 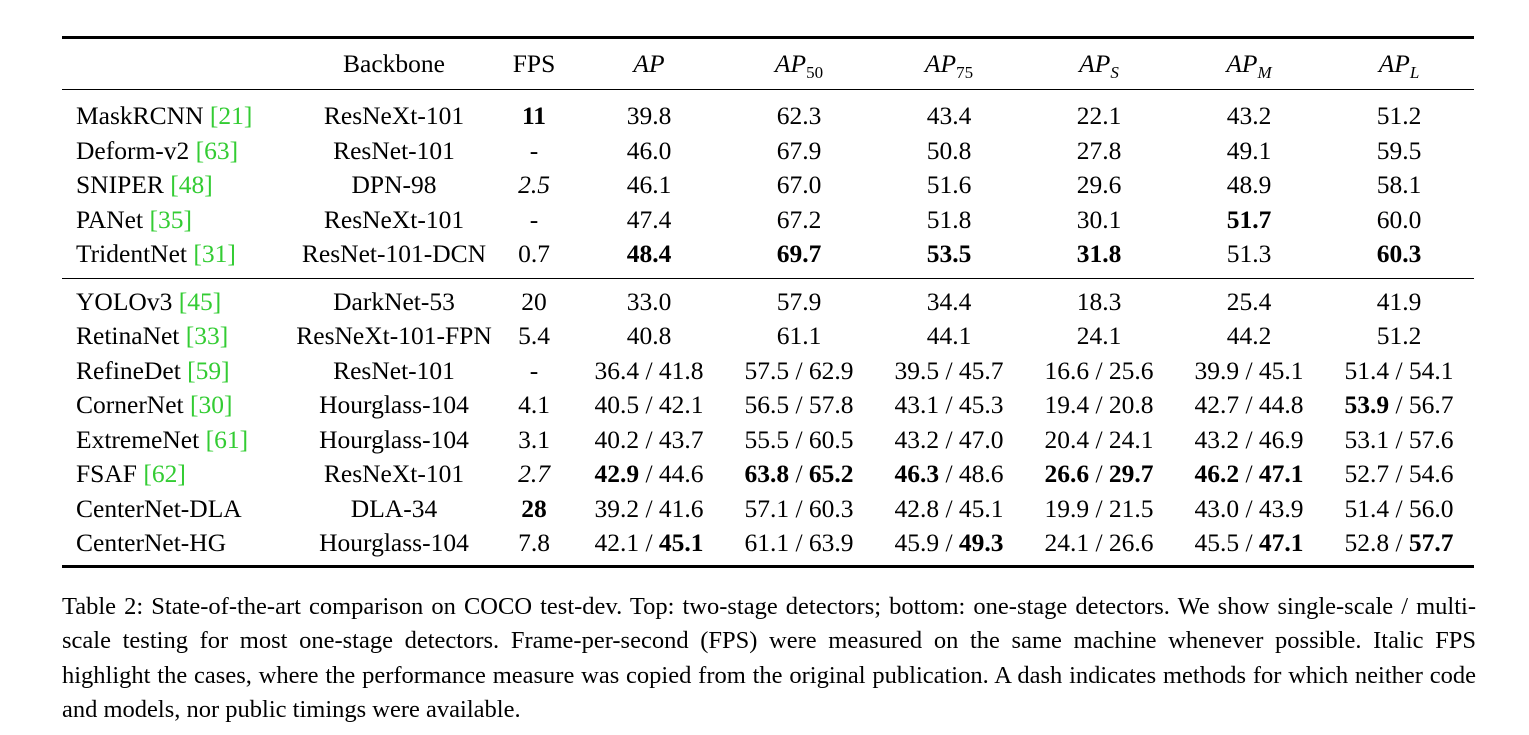 What do you see at coordinates (1067, 439) in the screenshot?
I see `single-scale-value: 20.4` at bounding box center [1067, 439].